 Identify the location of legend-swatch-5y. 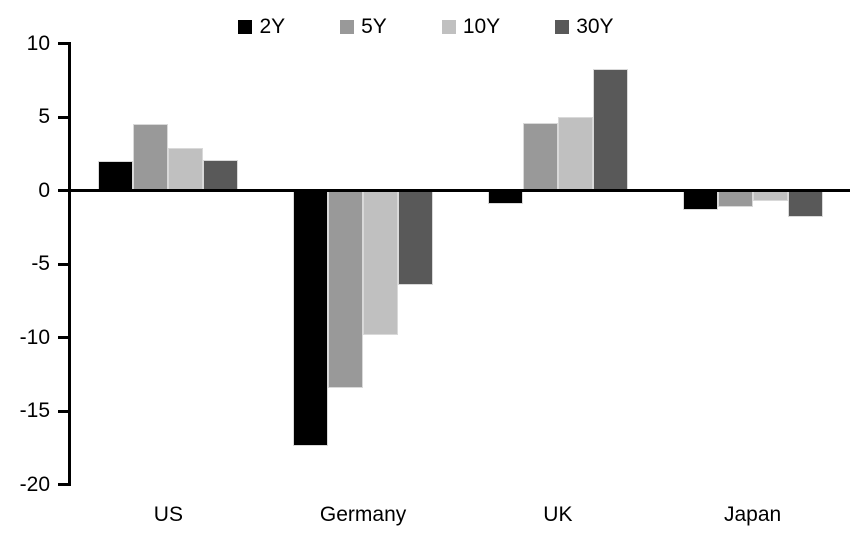
(347, 26).